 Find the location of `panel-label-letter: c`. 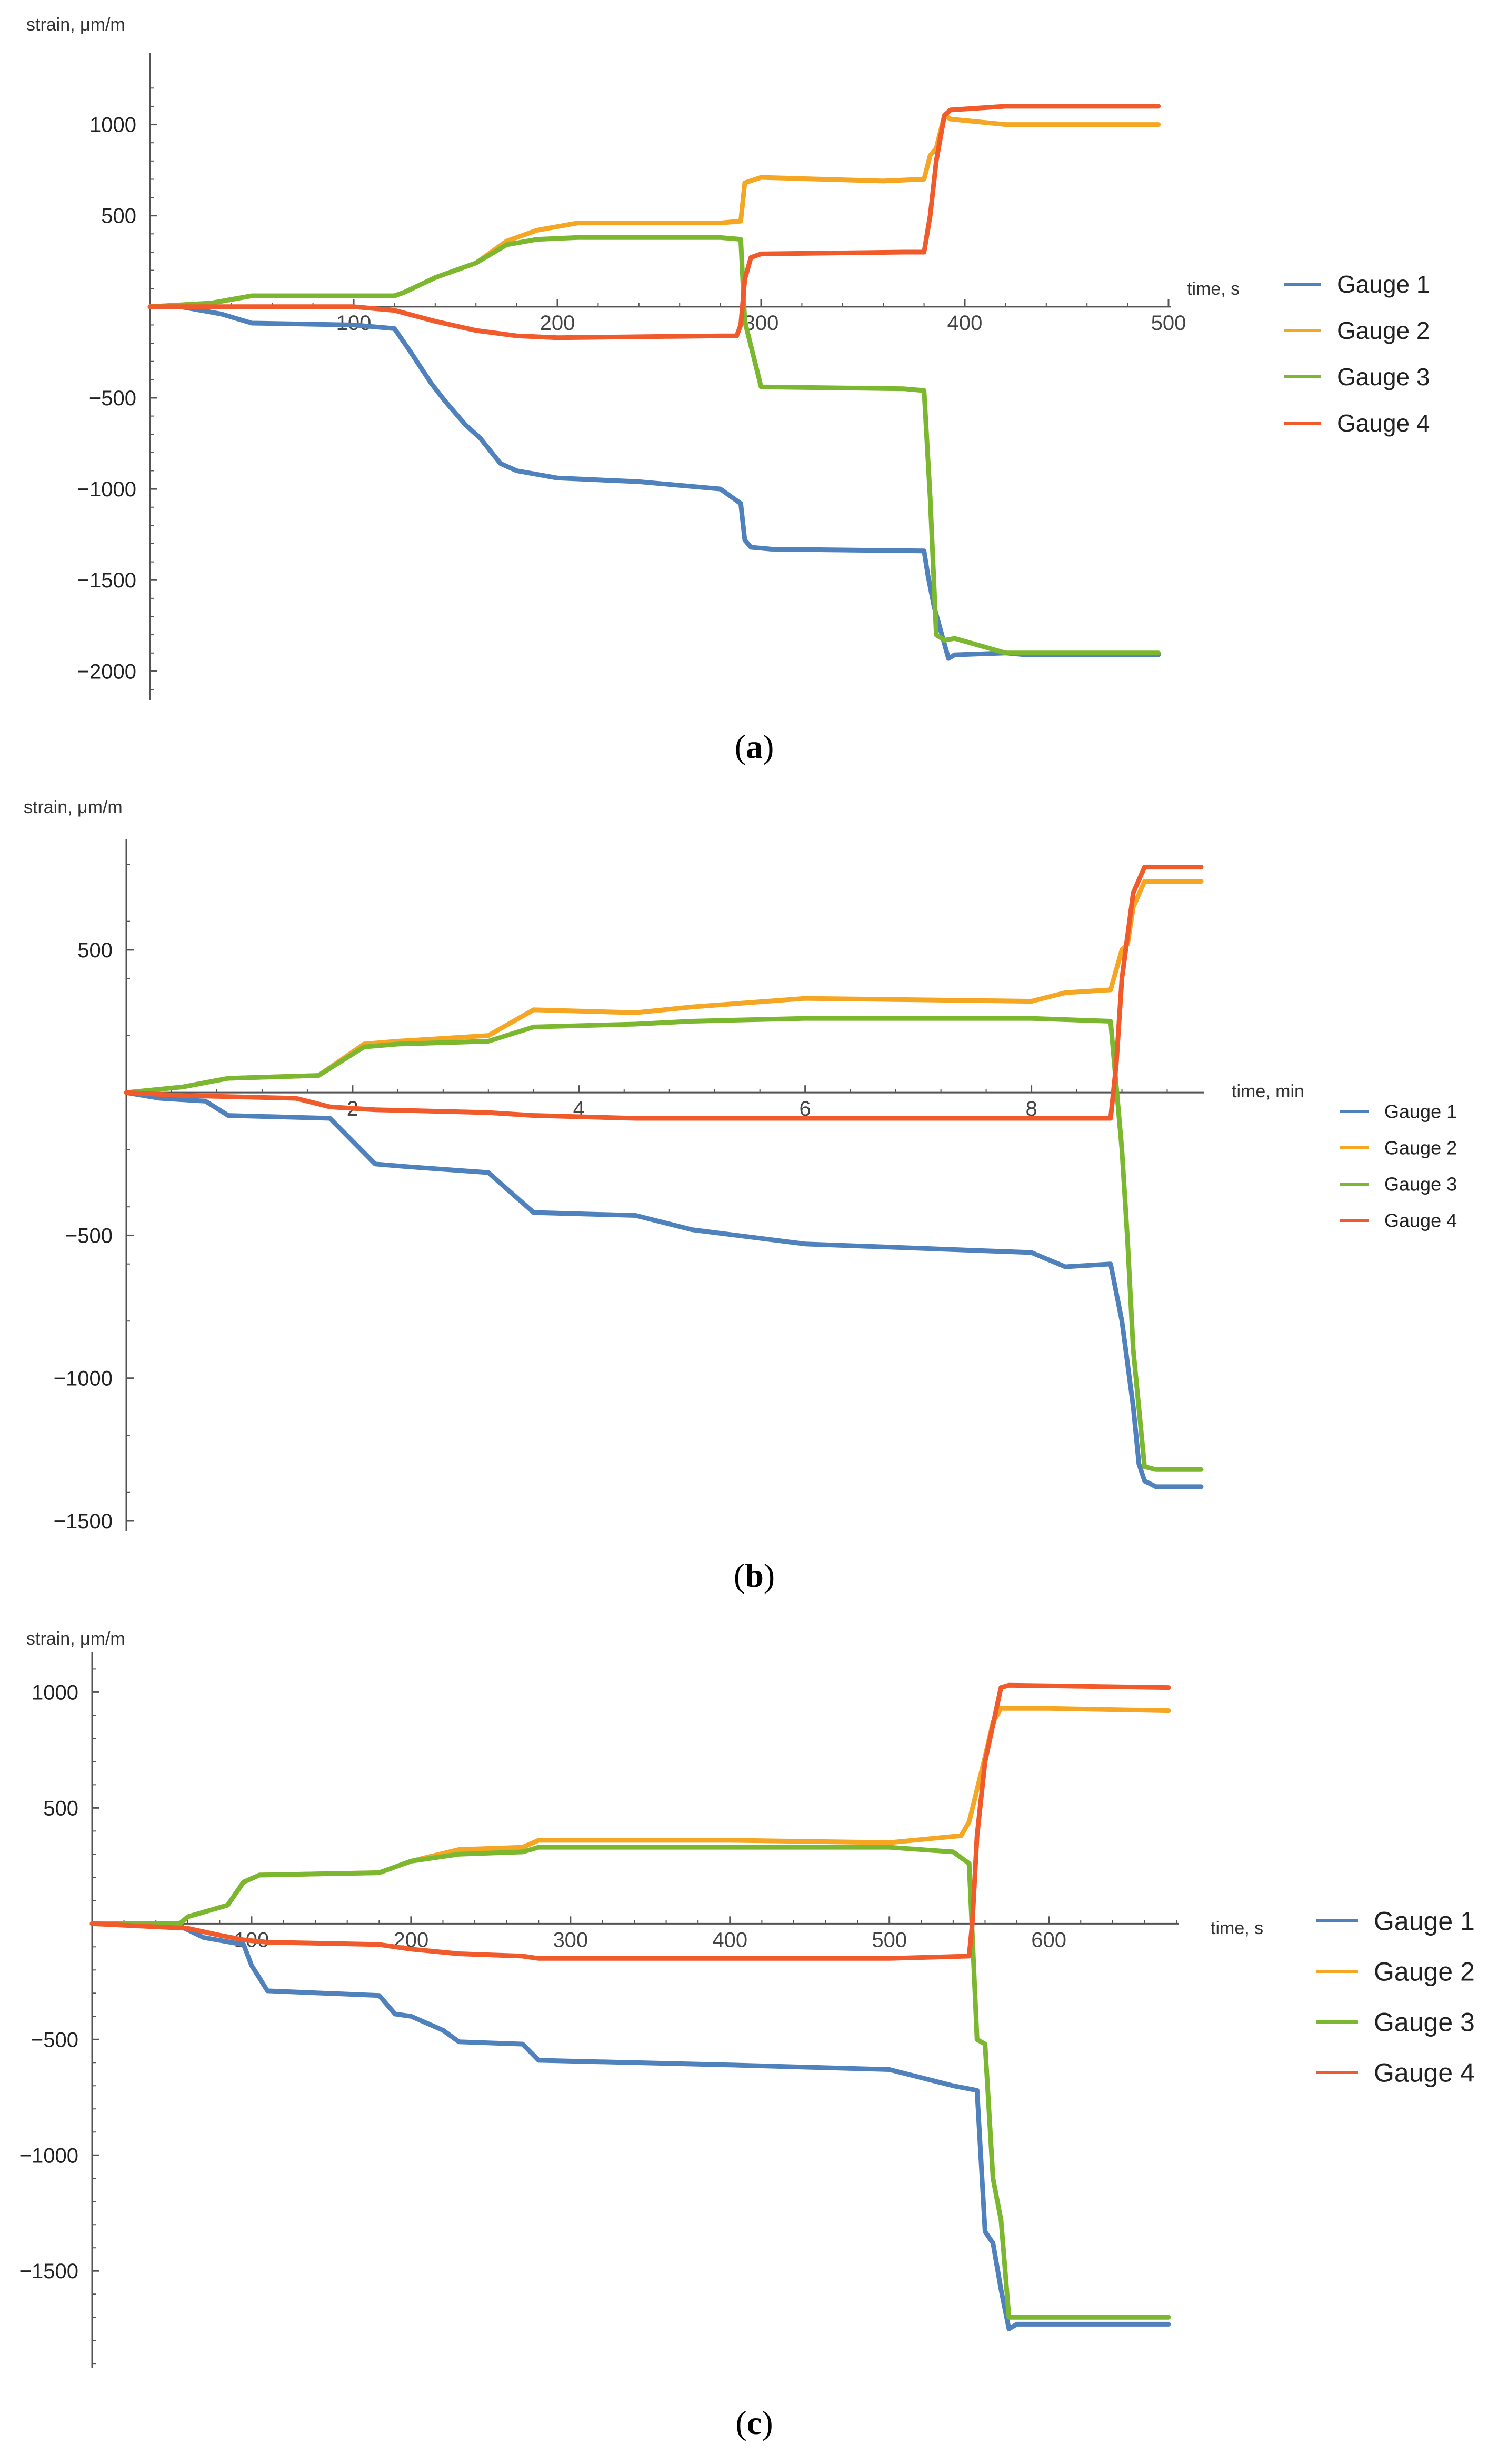

panel-label-letter: c is located at coordinates (754, 2422).